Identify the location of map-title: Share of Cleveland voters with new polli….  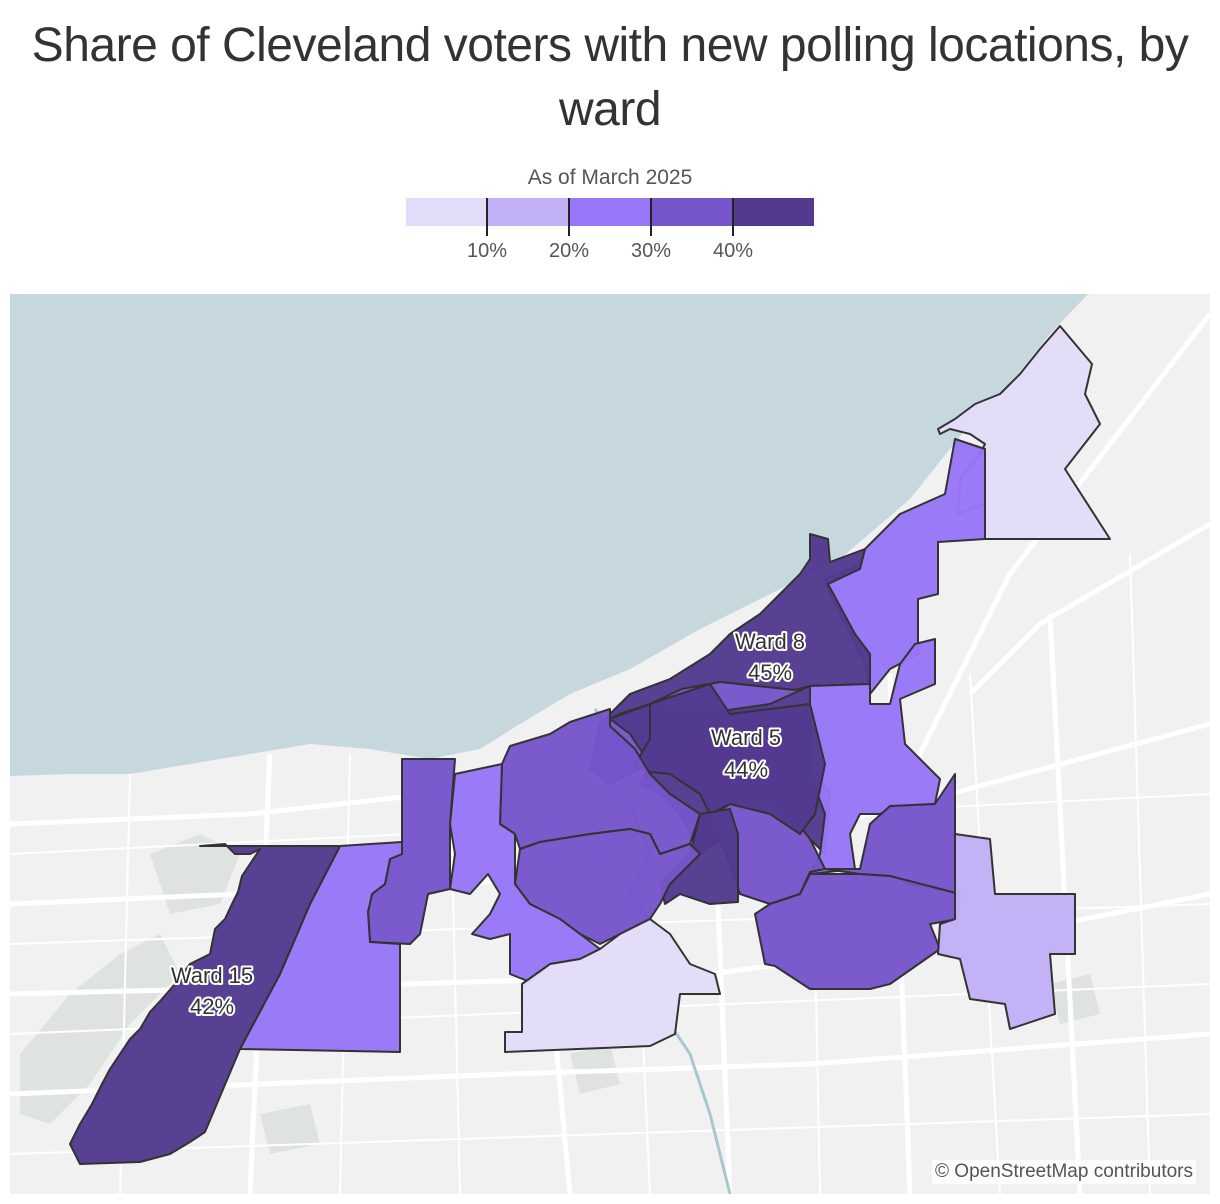
(610, 77).